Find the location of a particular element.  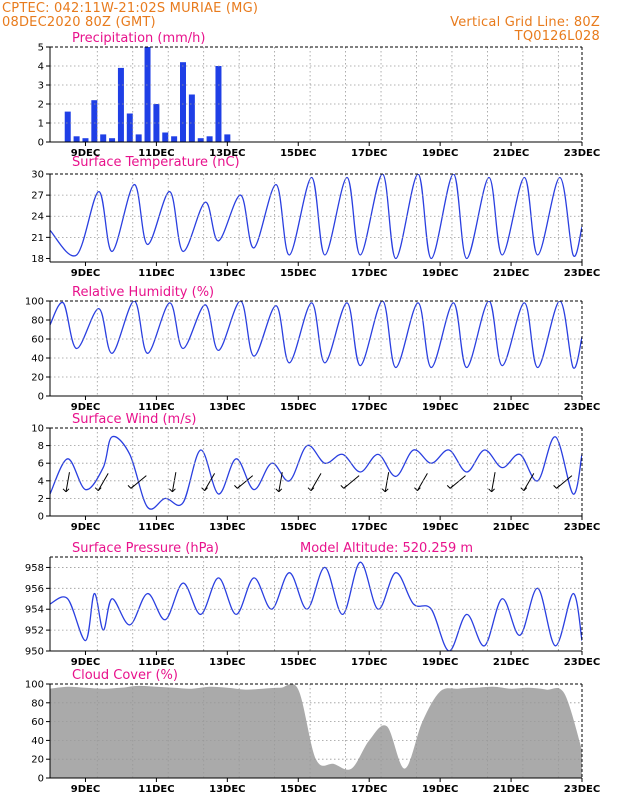

panel-title: Precipitation (mm/h) is located at coordinates (138, 38).